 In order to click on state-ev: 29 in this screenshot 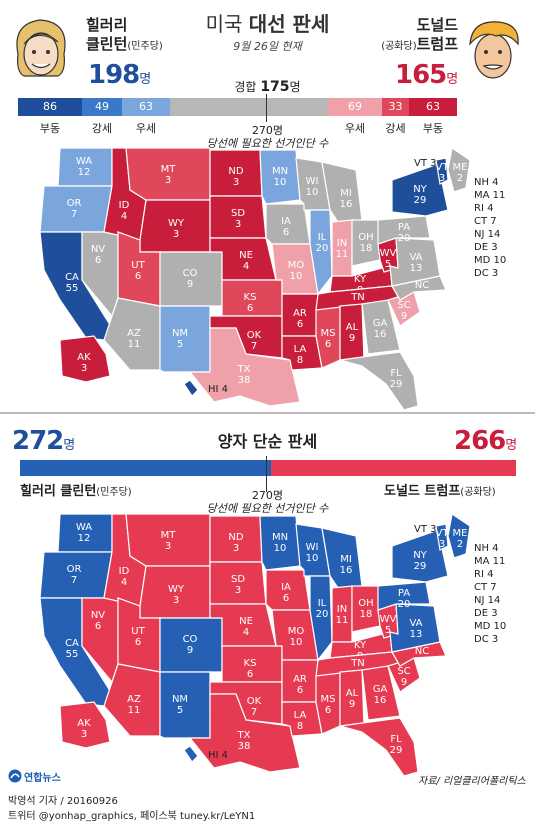, I will do `click(396, 384)`.